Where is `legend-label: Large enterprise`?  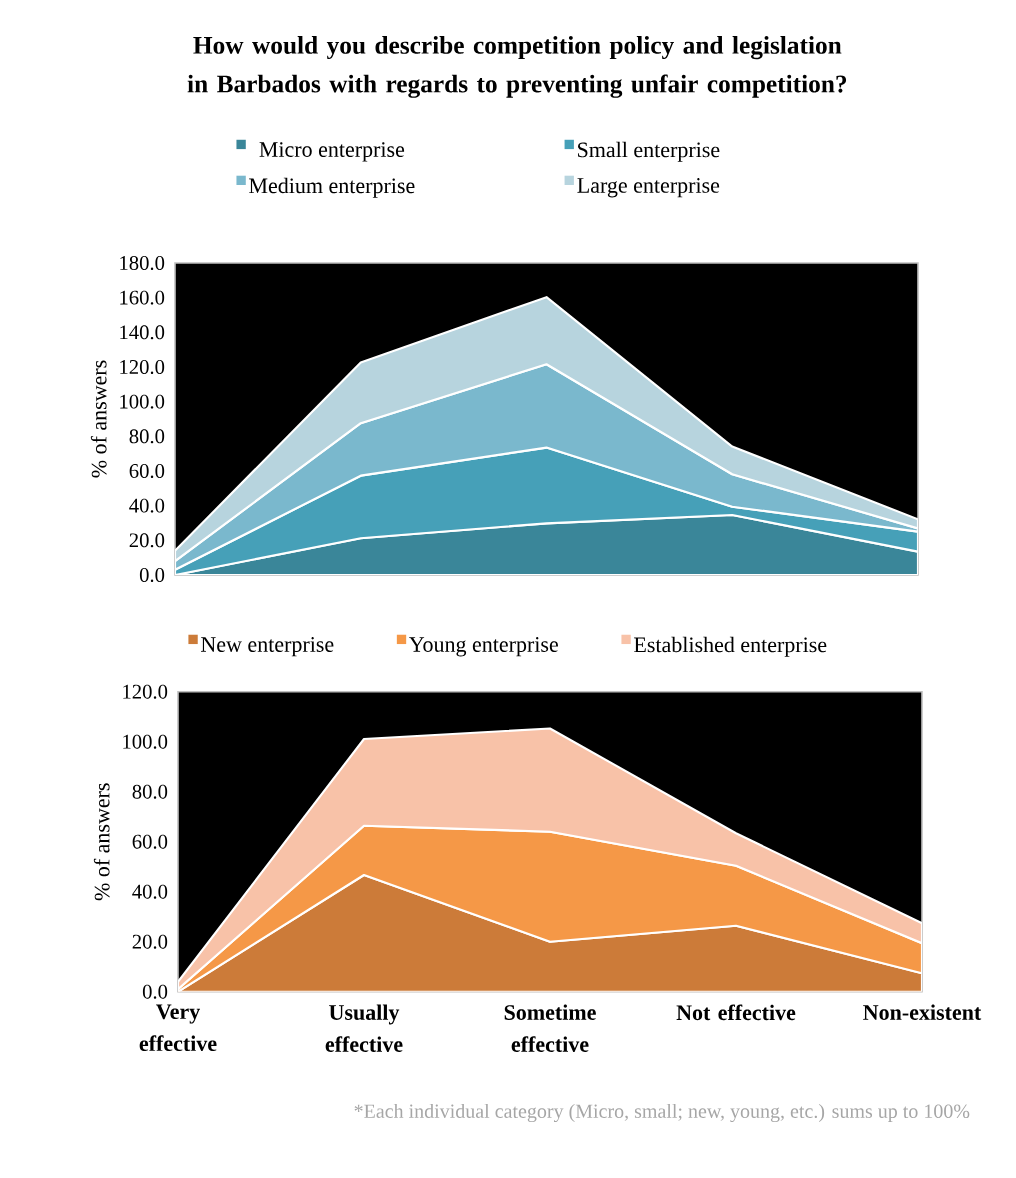 legend-label: Large enterprise is located at coordinates (648, 188).